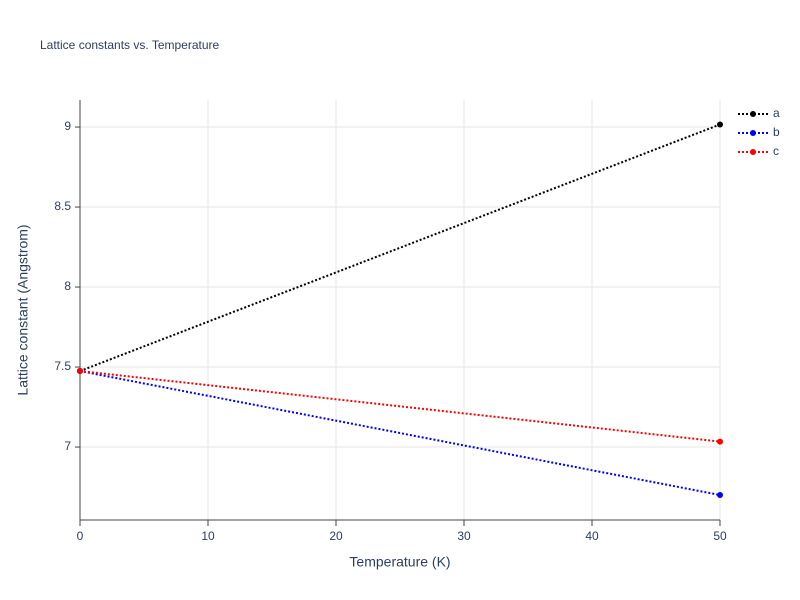 This screenshot has width=800, height=600. Describe the element at coordinates (776, 132) in the screenshot. I see `legend-label: b` at that location.